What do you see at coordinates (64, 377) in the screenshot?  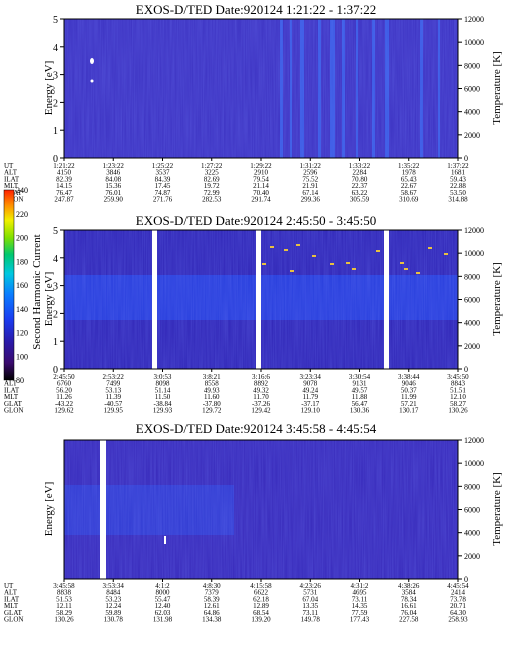 I see `ephemeris-cell: 2:45:50` at bounding box center [64, 377].